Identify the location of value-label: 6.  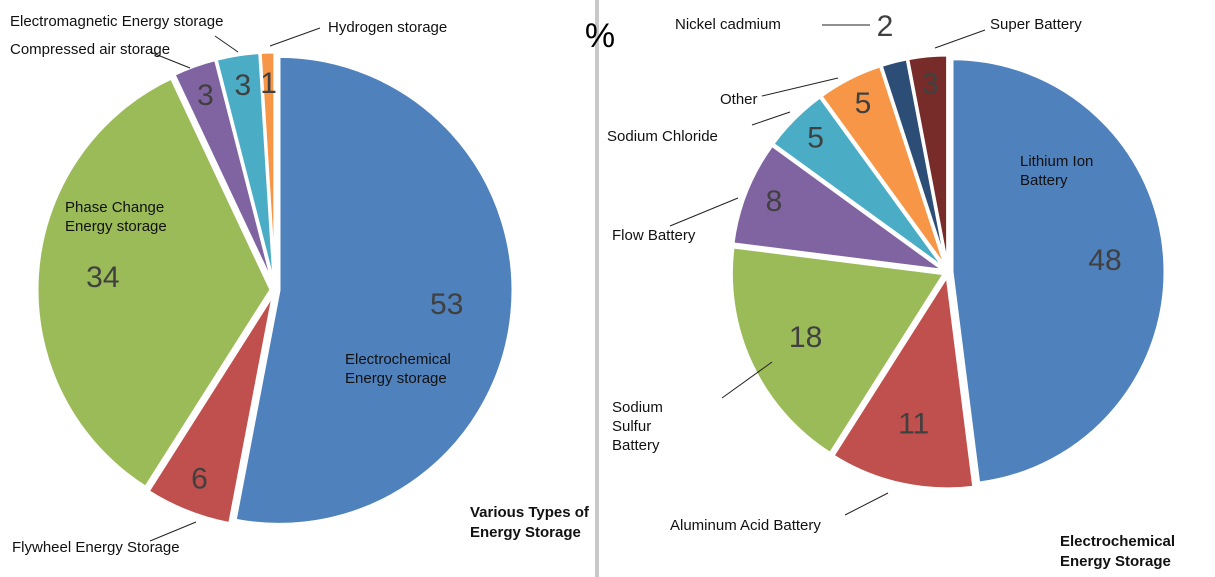
(199, 479).